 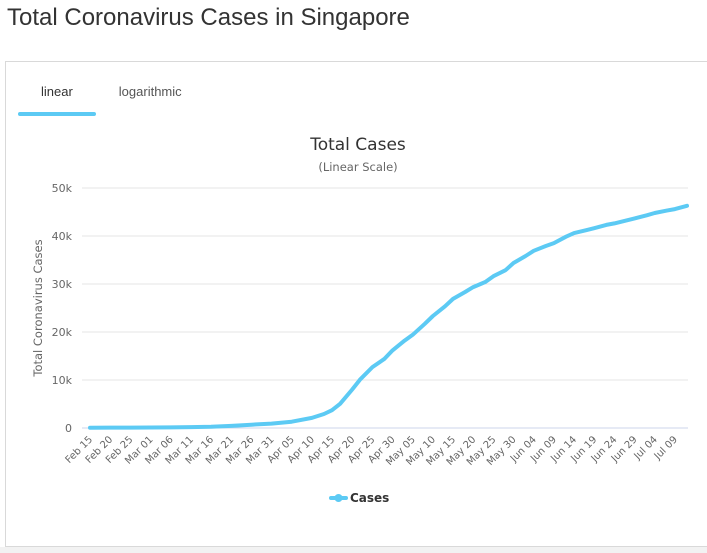 What do you see at coordinates (62, 284) in the screenshot?
I see `y-tick-label: 30k` at bounding box center [62, 284].